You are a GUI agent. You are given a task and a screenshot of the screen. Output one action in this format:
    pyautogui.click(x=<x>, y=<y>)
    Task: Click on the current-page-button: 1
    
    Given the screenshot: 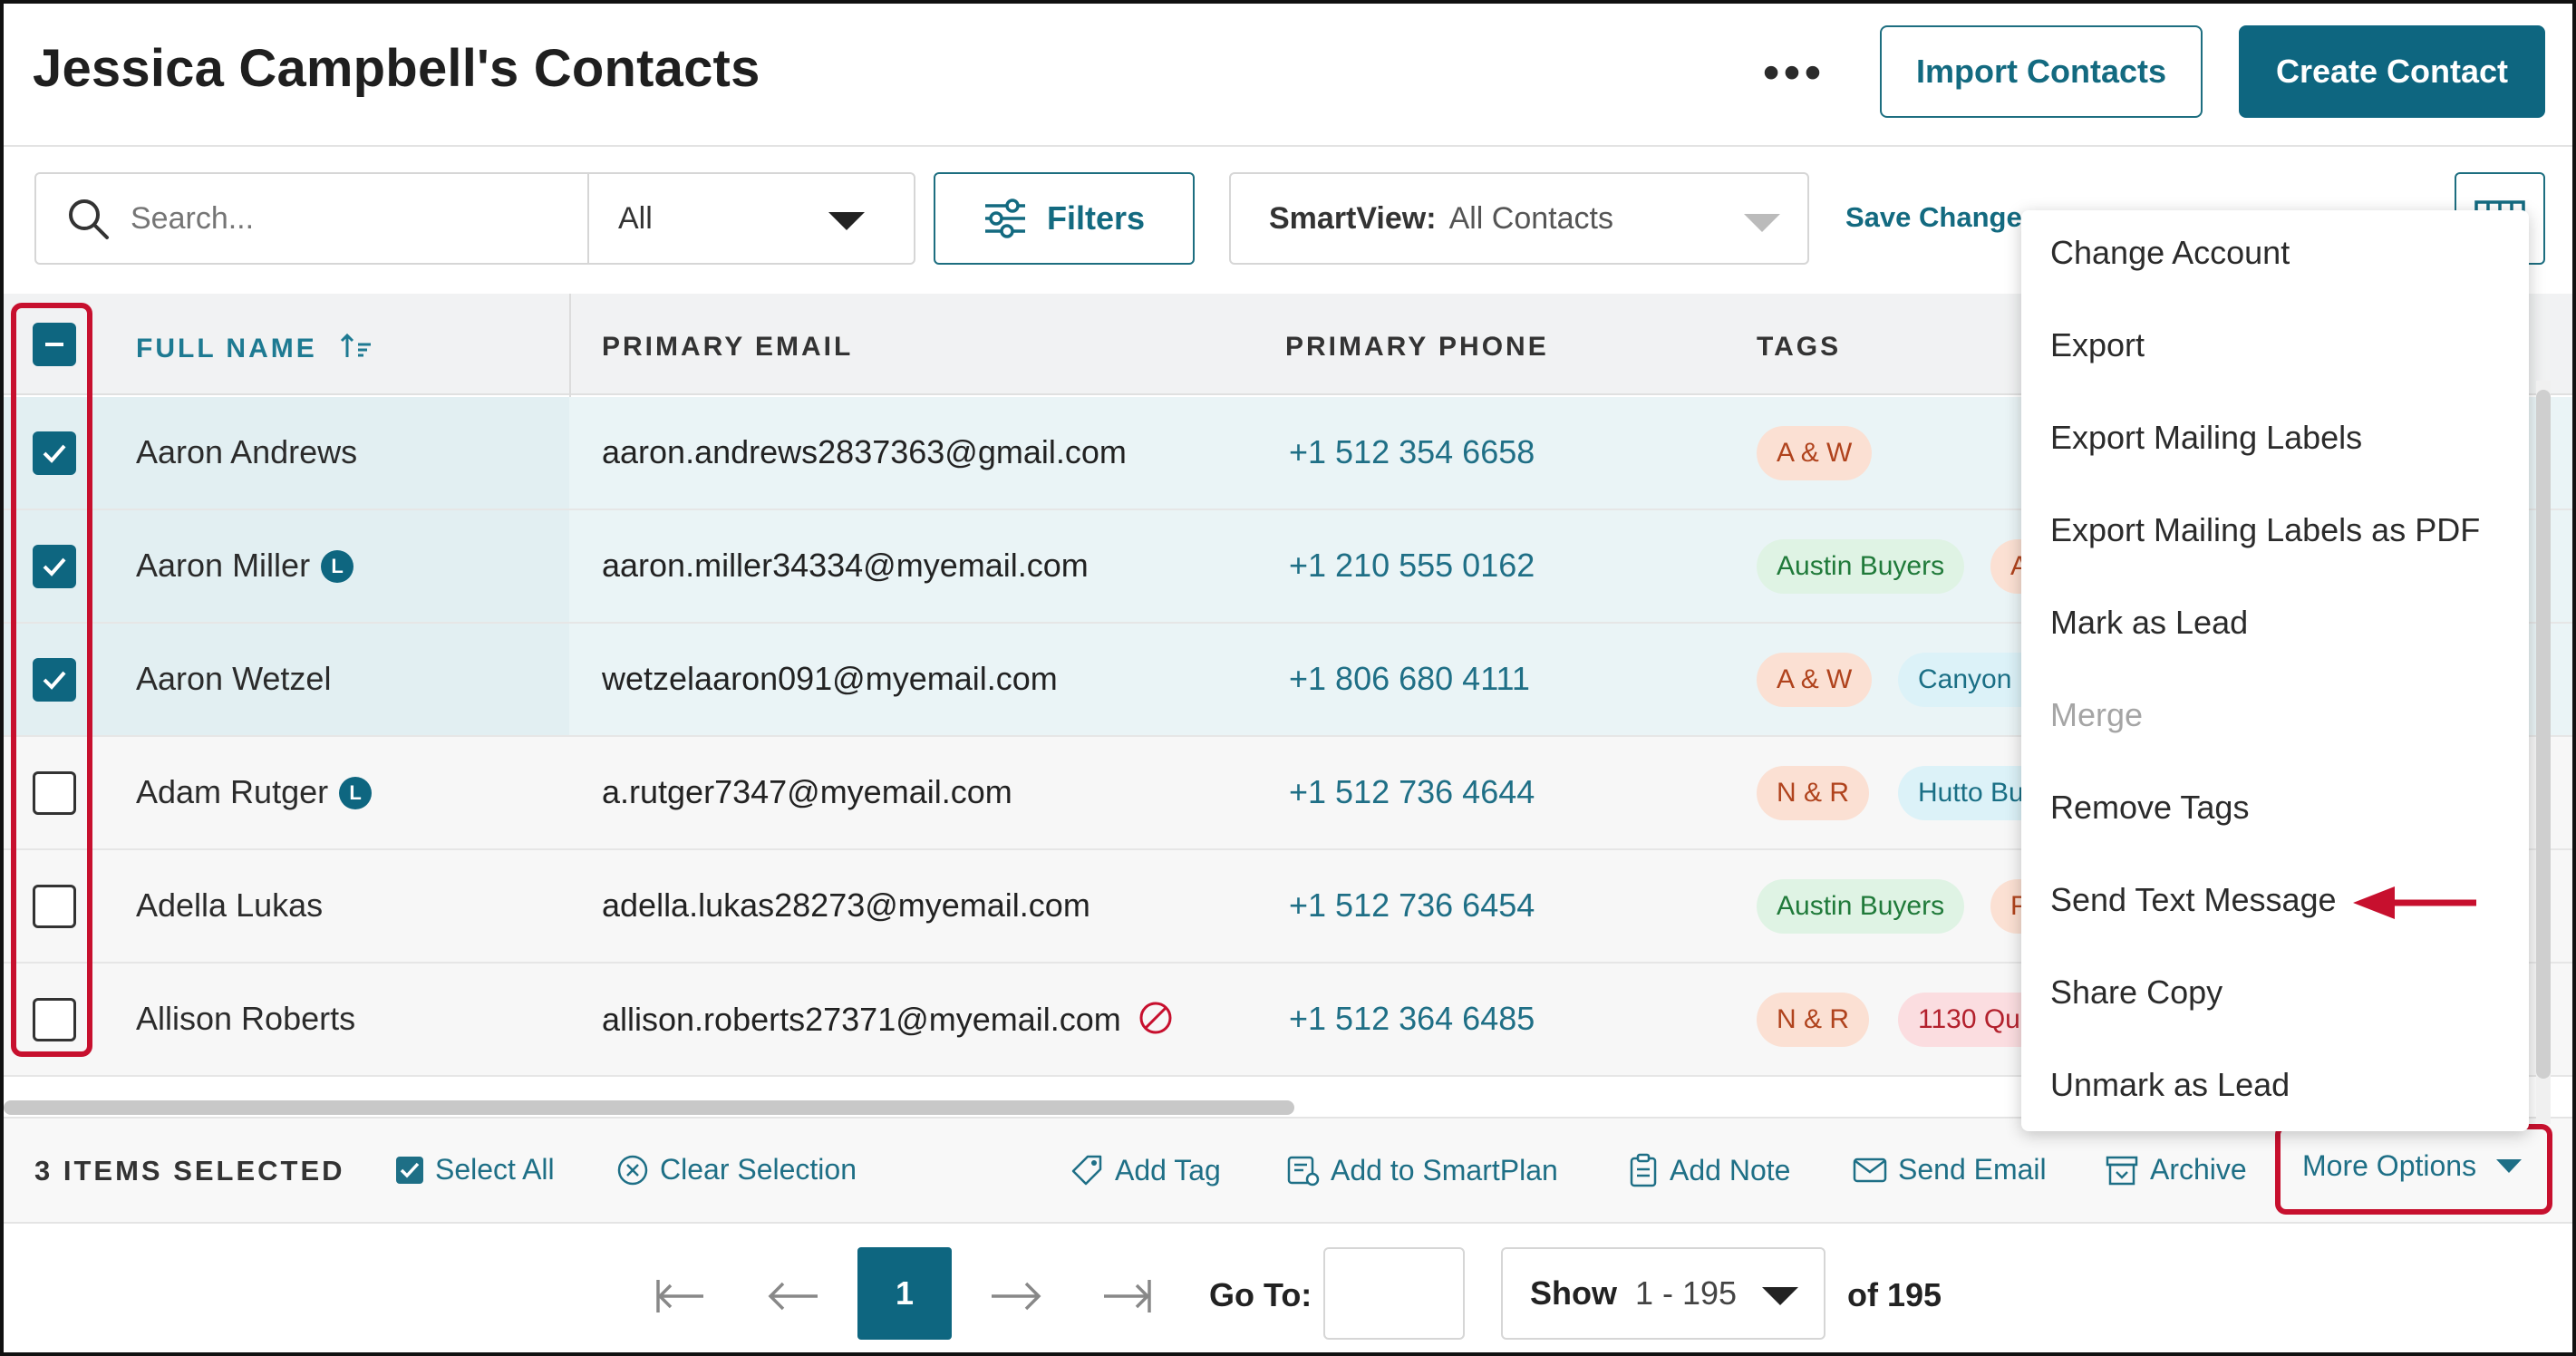 What is the action you would take?
    pyautogui.click(x=904, y=1293)
    